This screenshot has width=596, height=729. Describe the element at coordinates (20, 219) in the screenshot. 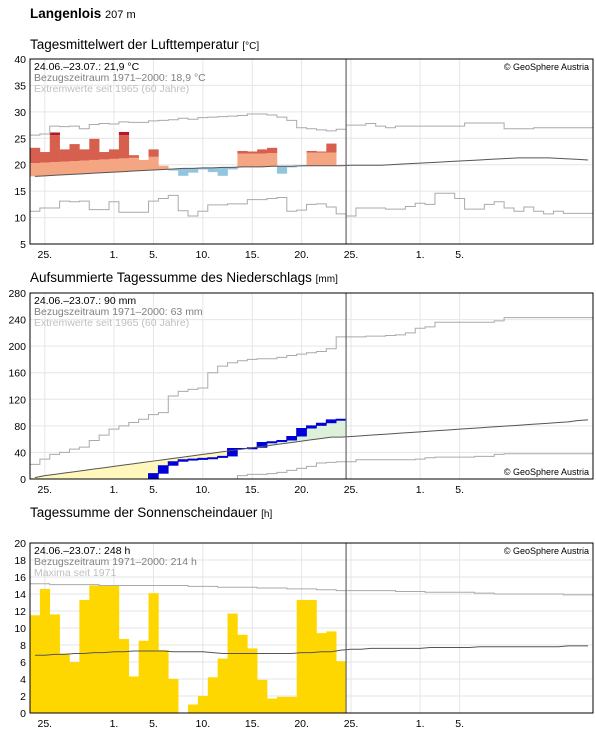

I see `temperature-ytick-label: 10` at that location.